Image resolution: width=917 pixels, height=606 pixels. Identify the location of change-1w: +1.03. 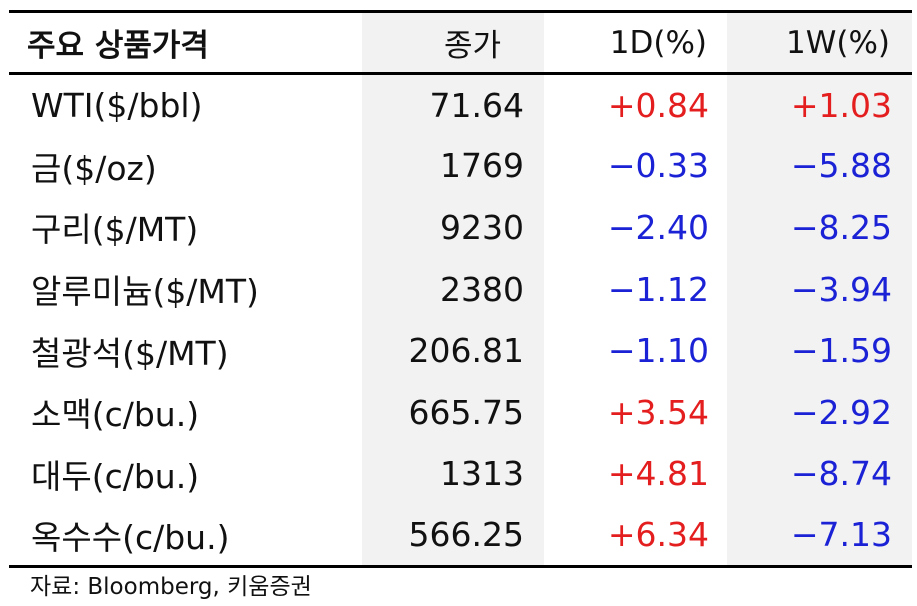
(819, 104).